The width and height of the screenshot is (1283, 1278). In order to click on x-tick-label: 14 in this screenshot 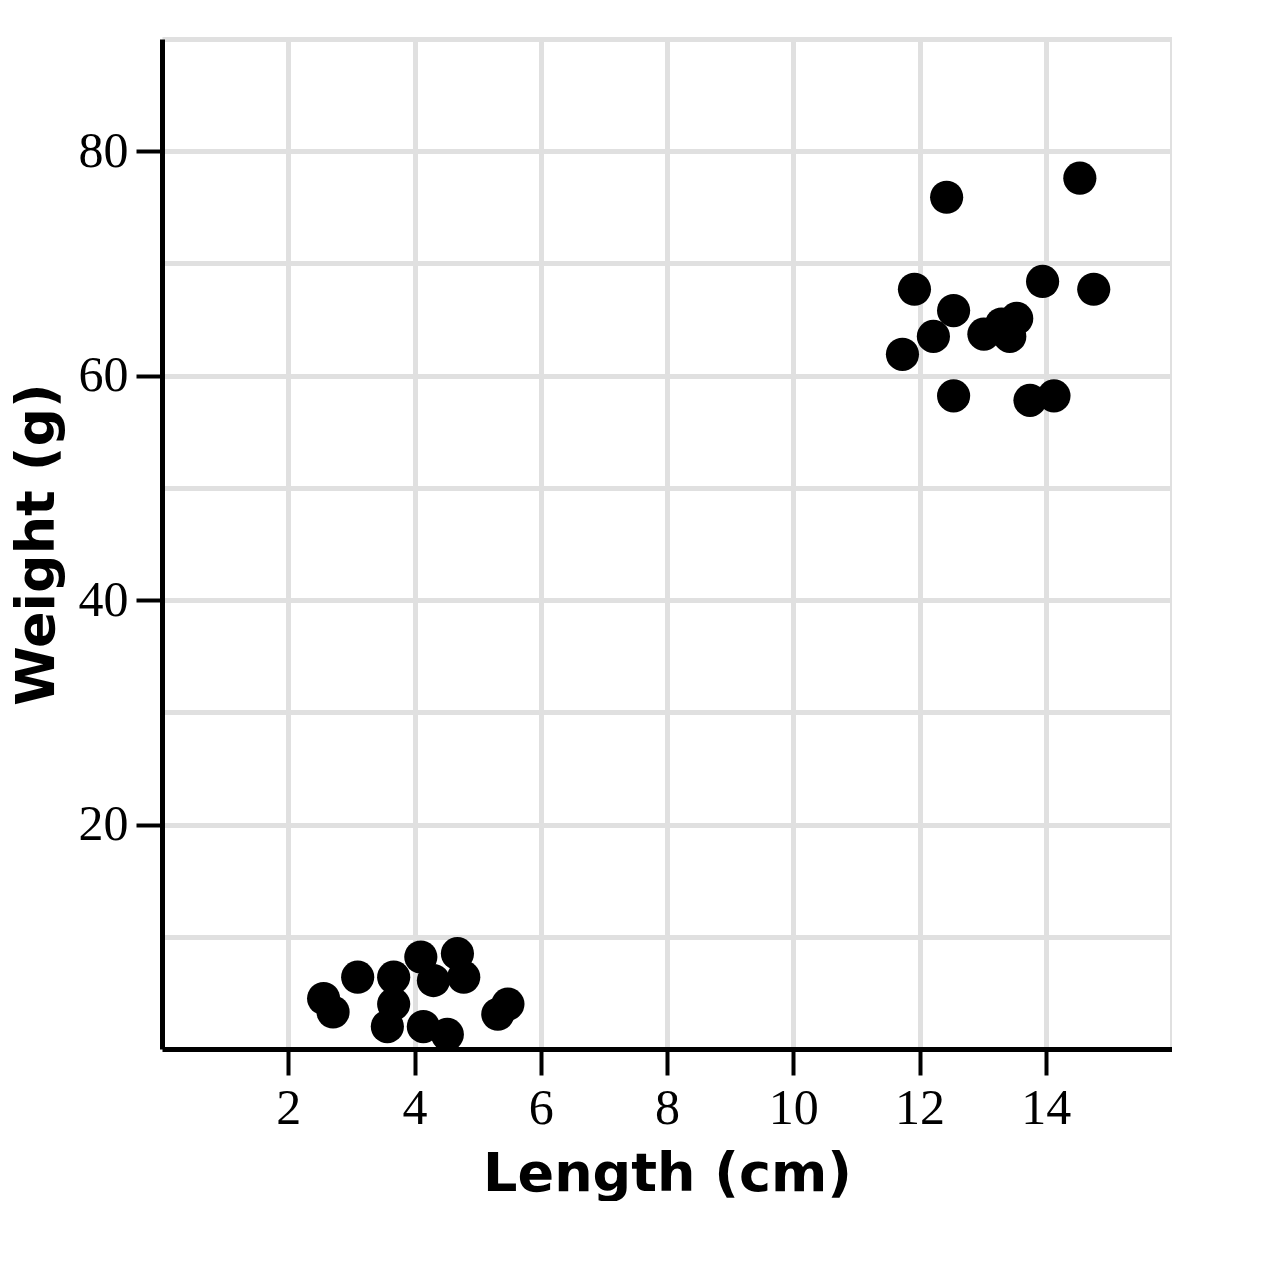, I will do `click(1046, 1106)`.